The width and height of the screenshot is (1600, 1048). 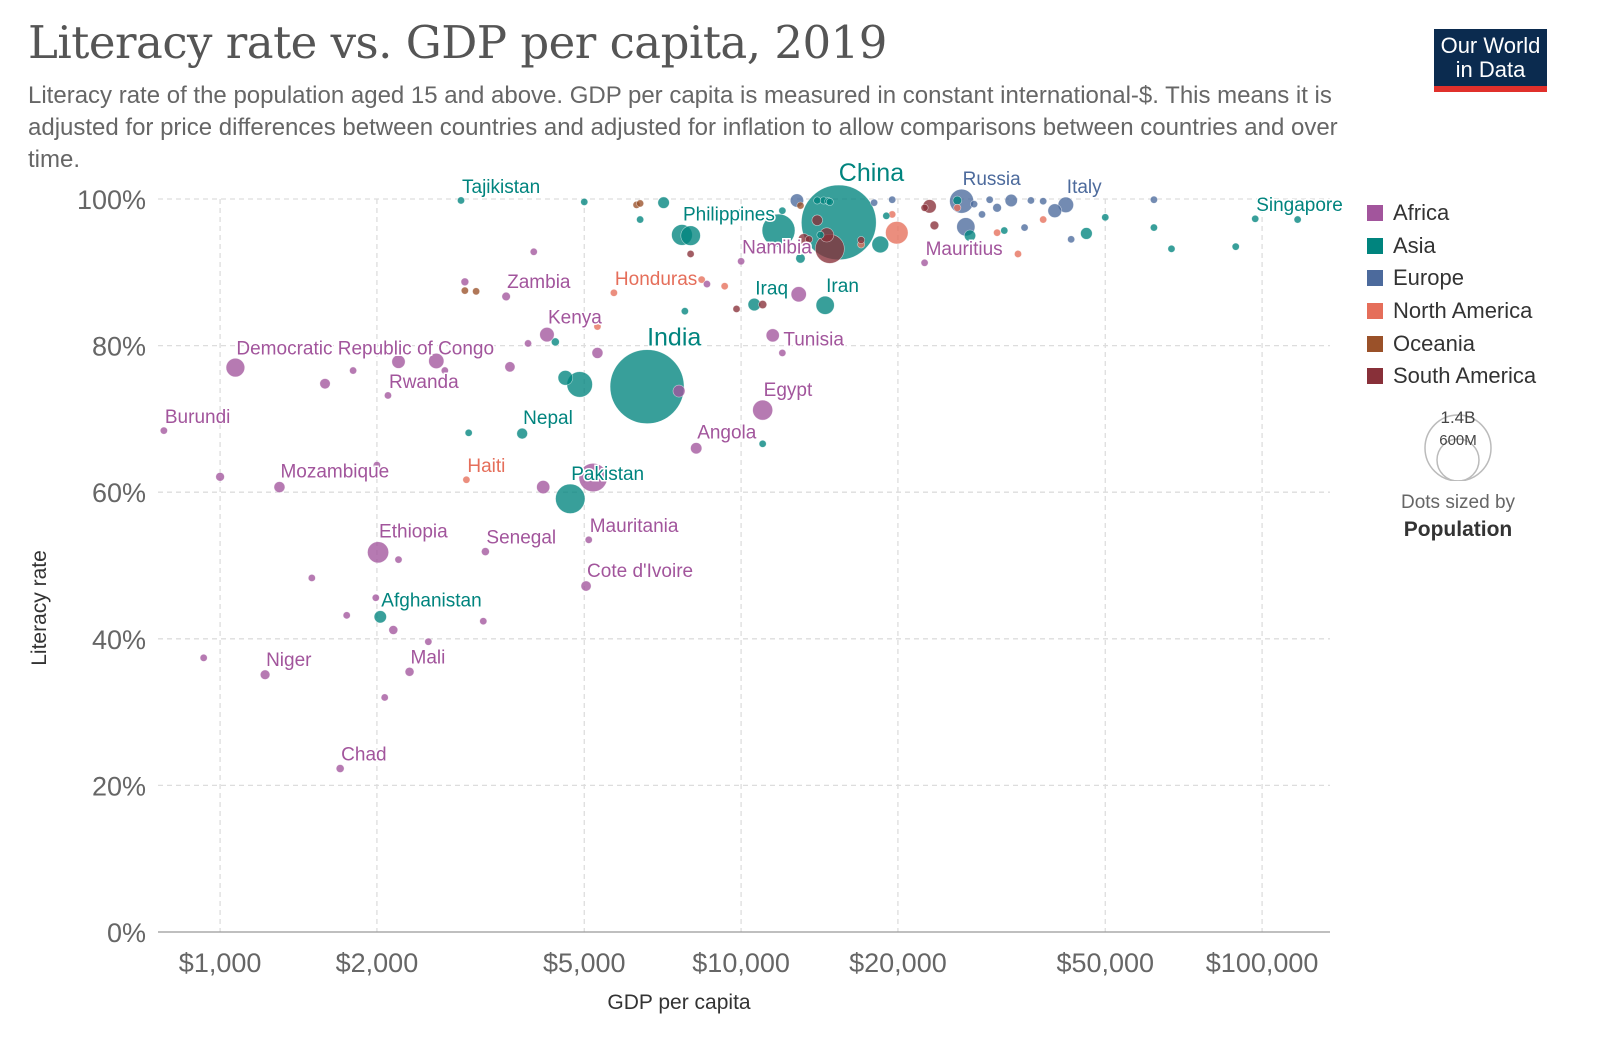 I want to click on point-sao-tome-and-principe, so click(x=533, y=251).